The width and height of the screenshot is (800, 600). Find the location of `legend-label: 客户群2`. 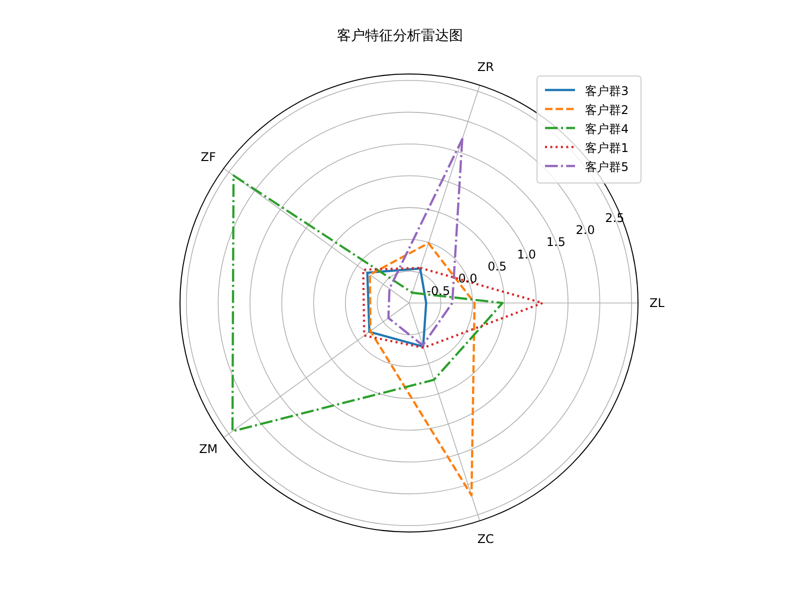

legend-label: 客户群2 is located at coordinates (607, 110).